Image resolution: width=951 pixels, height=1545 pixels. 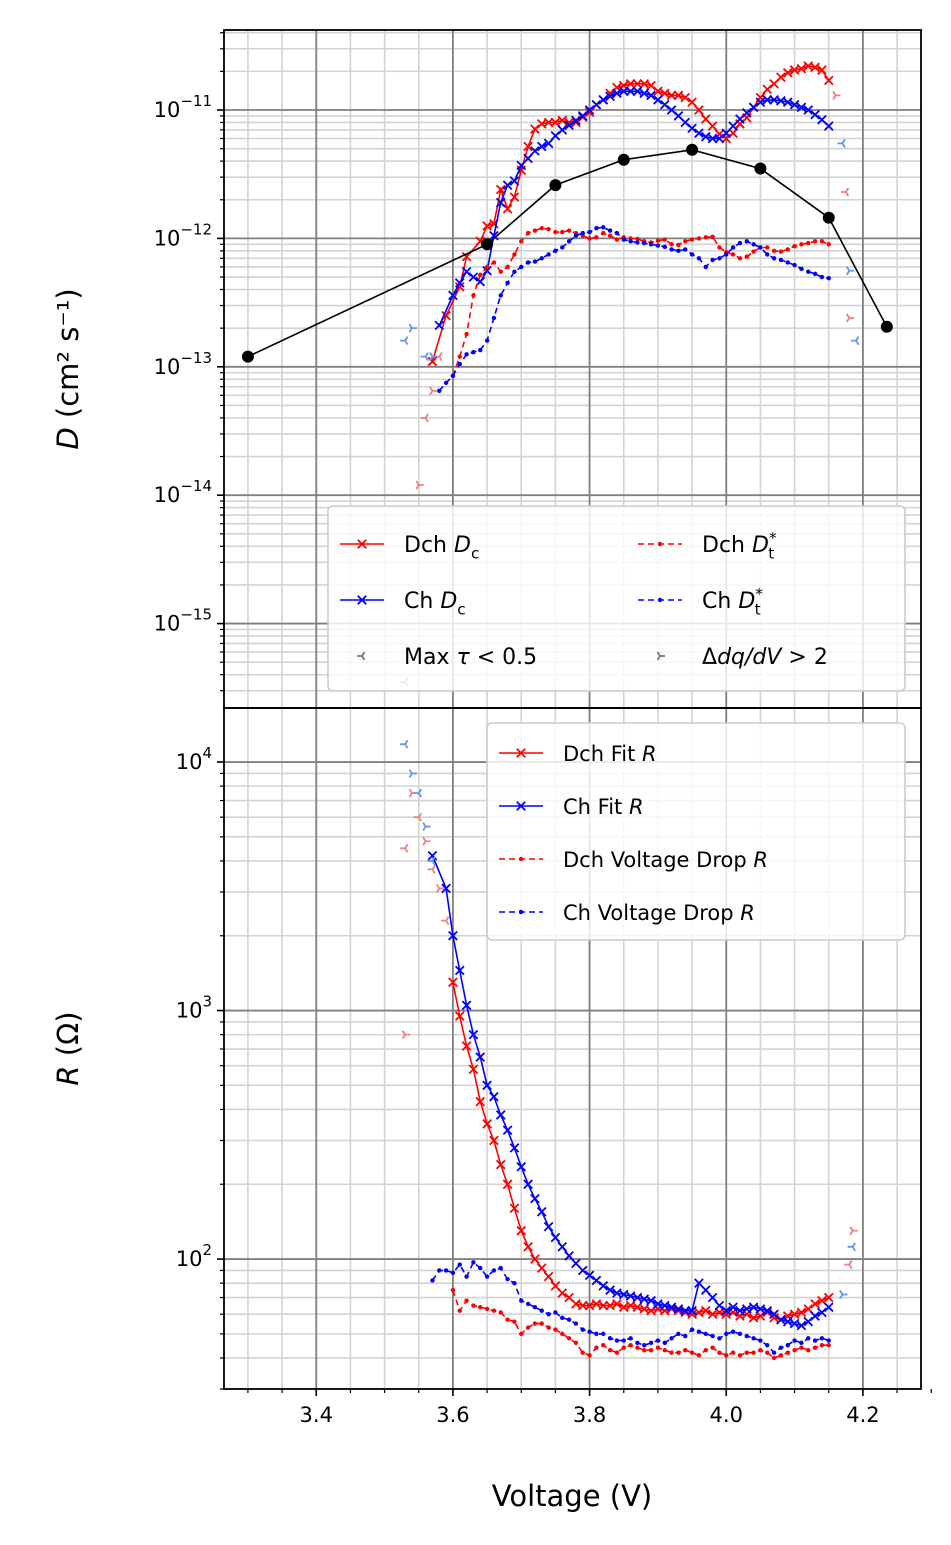 What do you see at coordinates (732, 602) in the screenshot?
I see `legend-label: Ch D* t` at bounding box center [732, 602].